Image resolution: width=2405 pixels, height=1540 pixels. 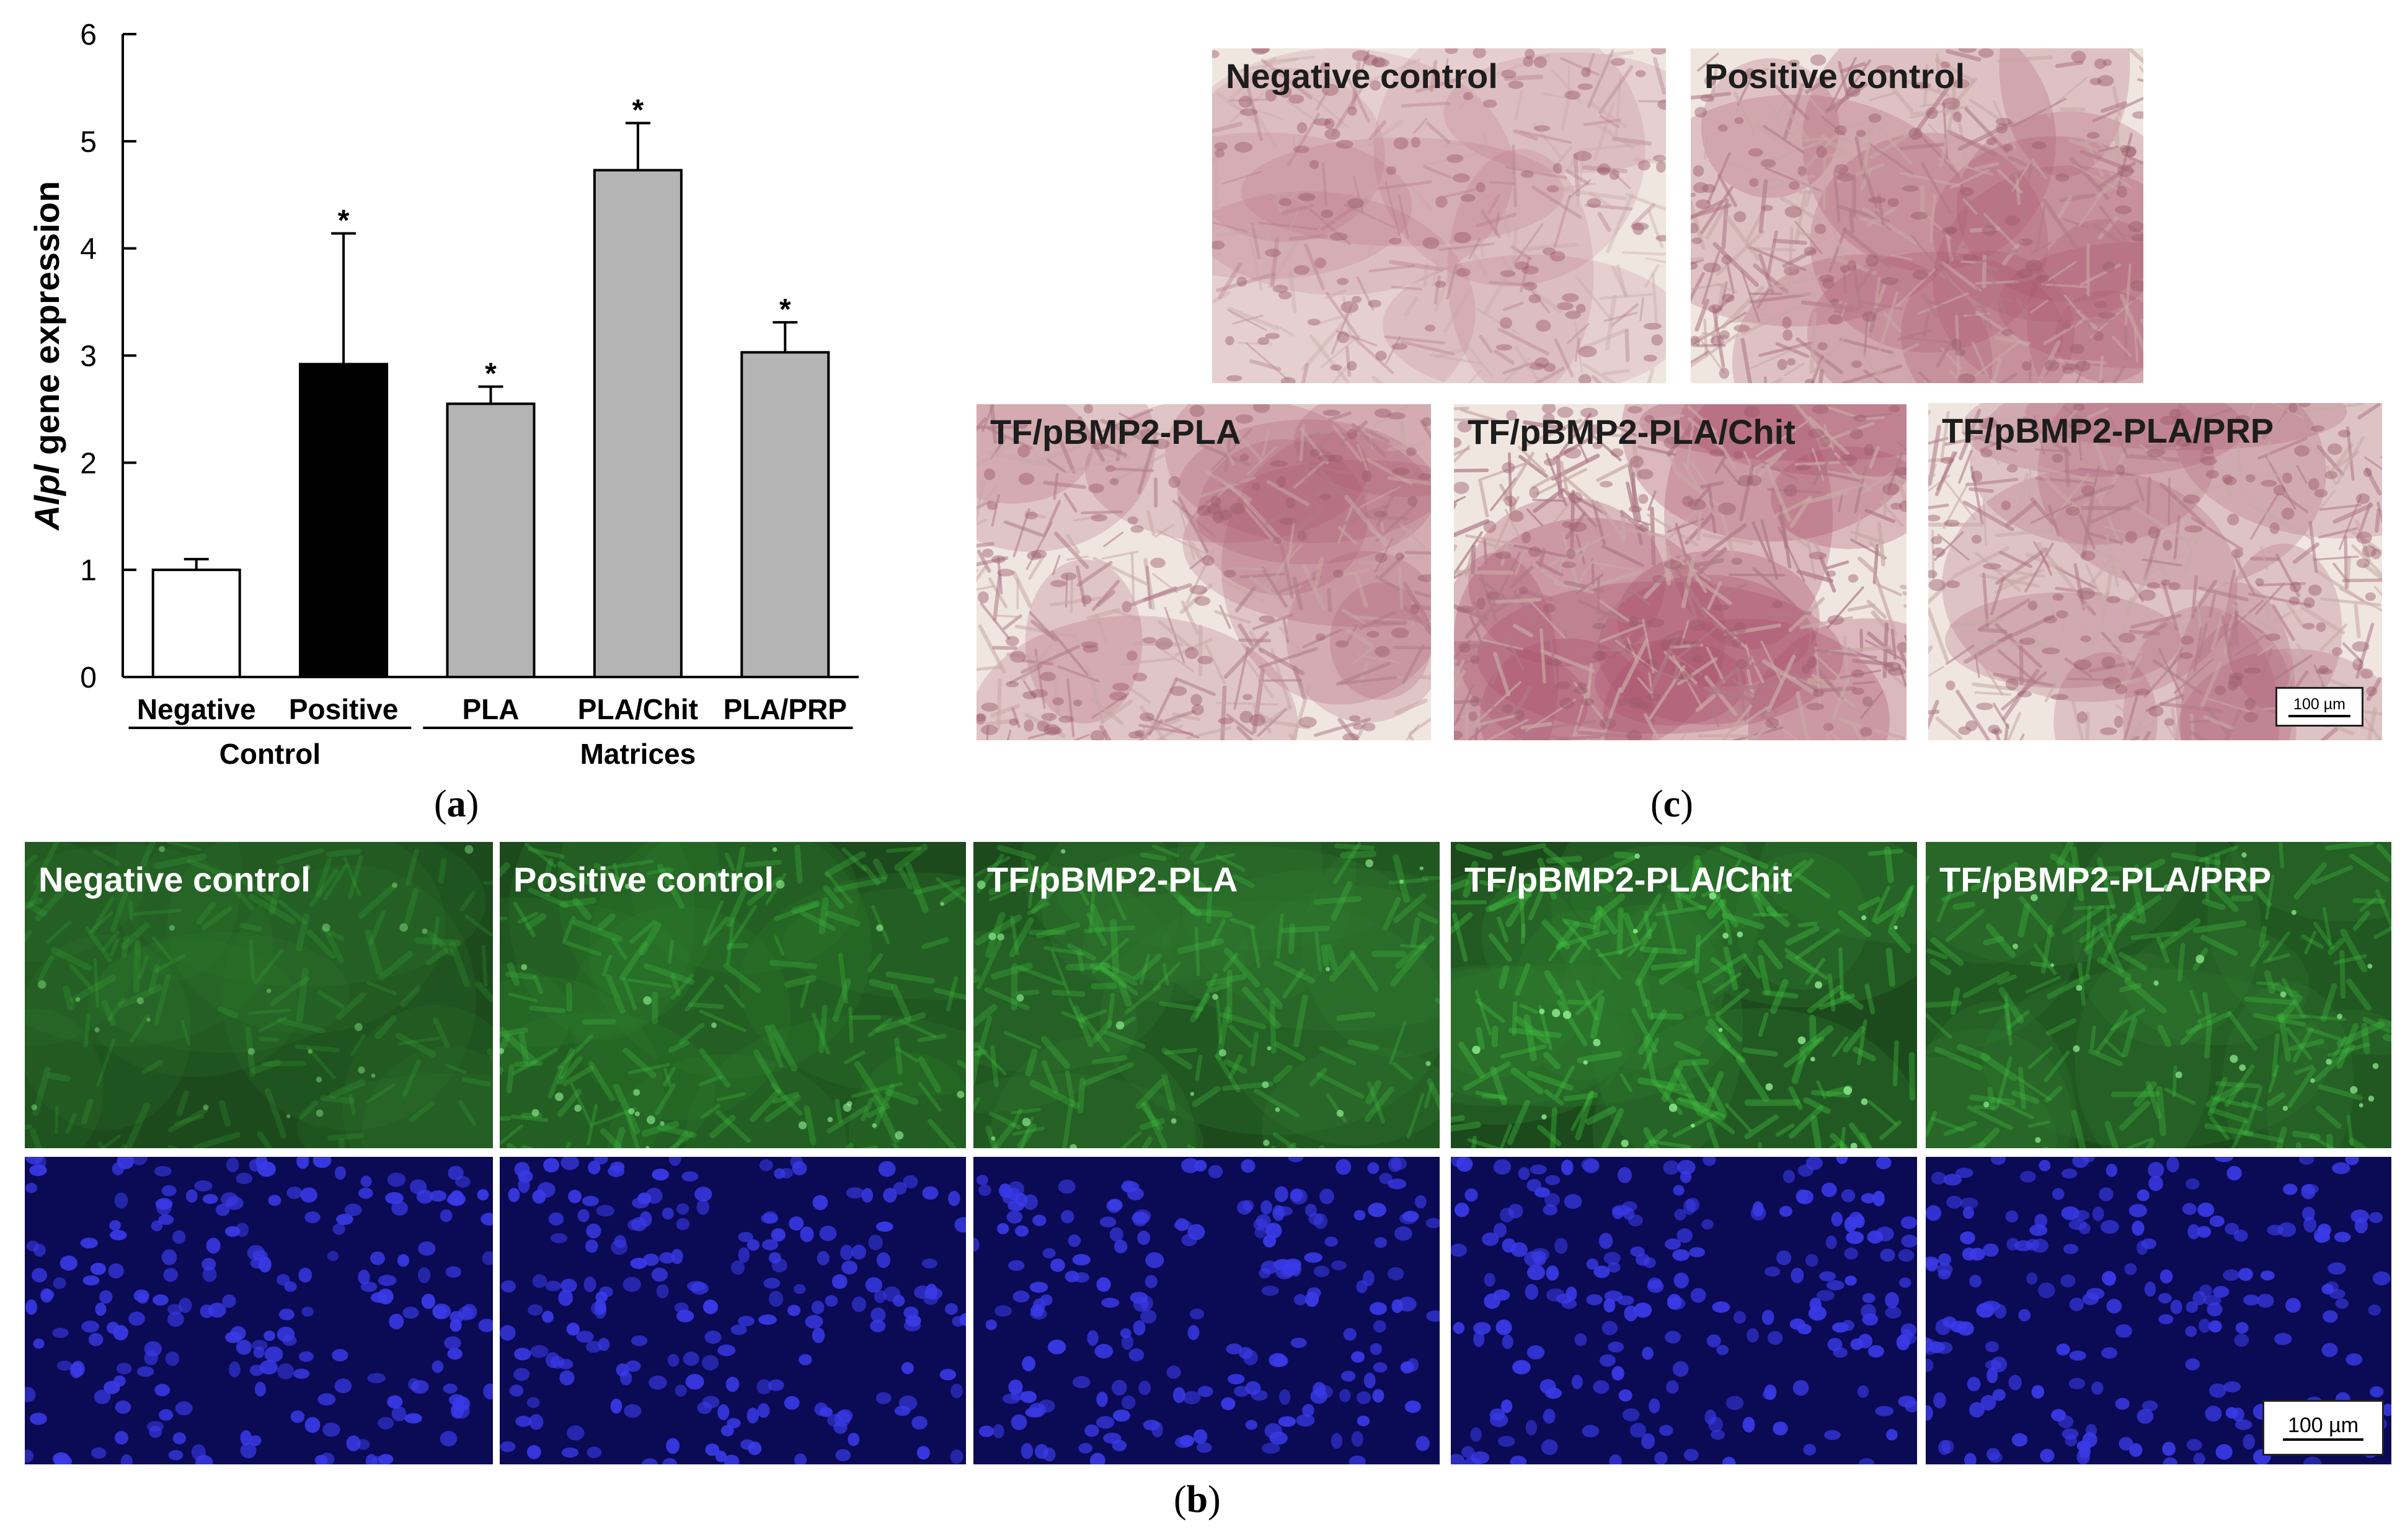 I want to click on bar-pla-prp, so click(x=785, y=514).